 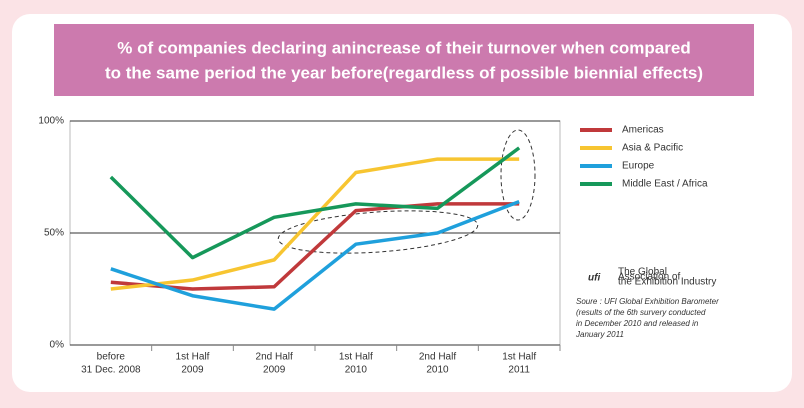 What do you see at coordinates (519, 370) in the screenshot?
I see `x-tick-label: 2011` at bounding box center [519, 370].